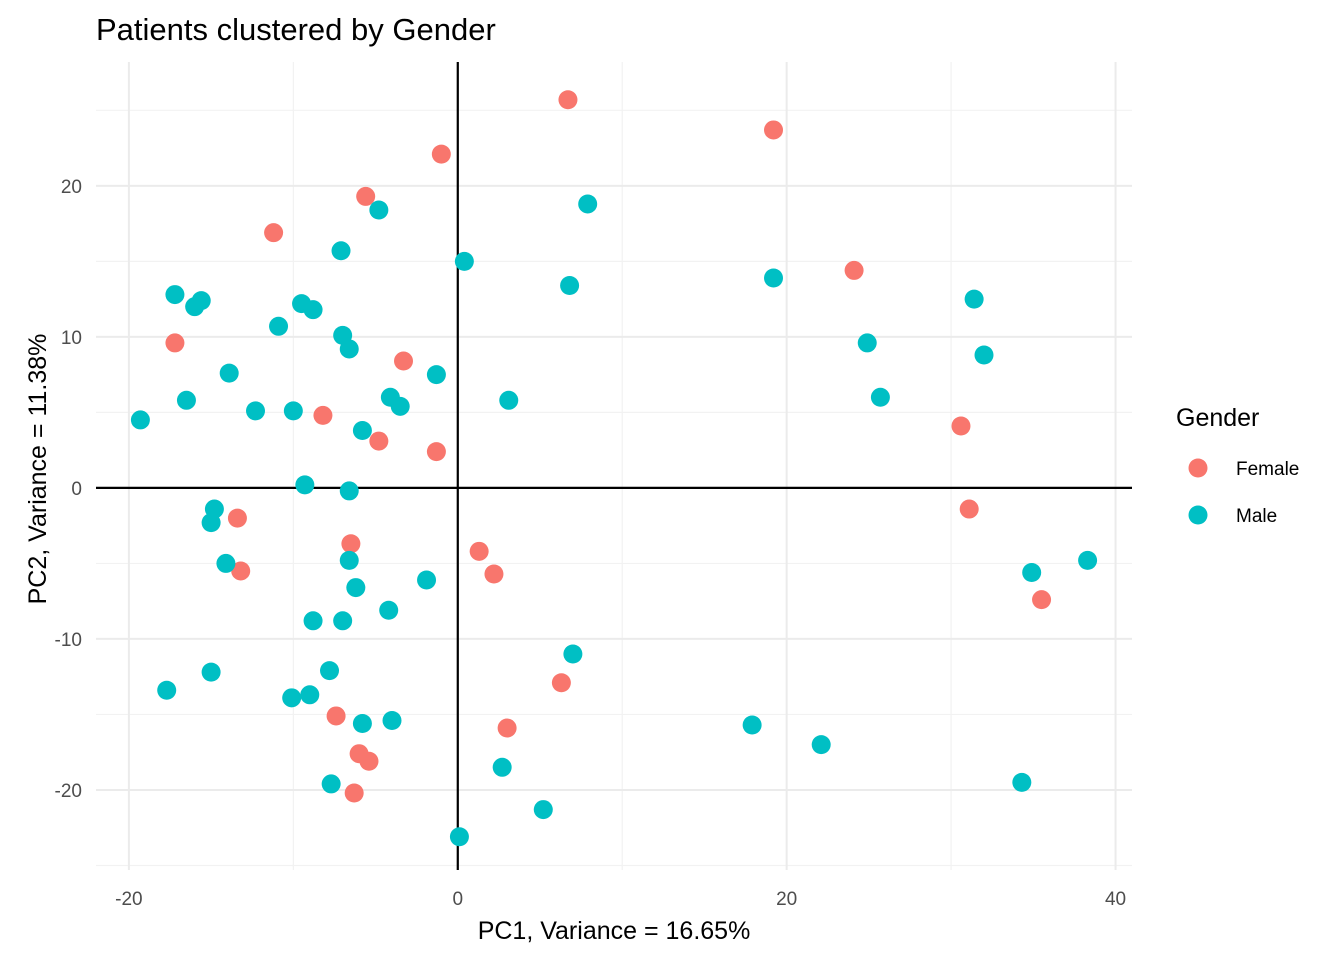 Image resolution: width=1344 pixels, height=965 pixels. Describe the element at coordinates (76, 489) in the screenshot. I see `y-tick-label: 0` at that location.